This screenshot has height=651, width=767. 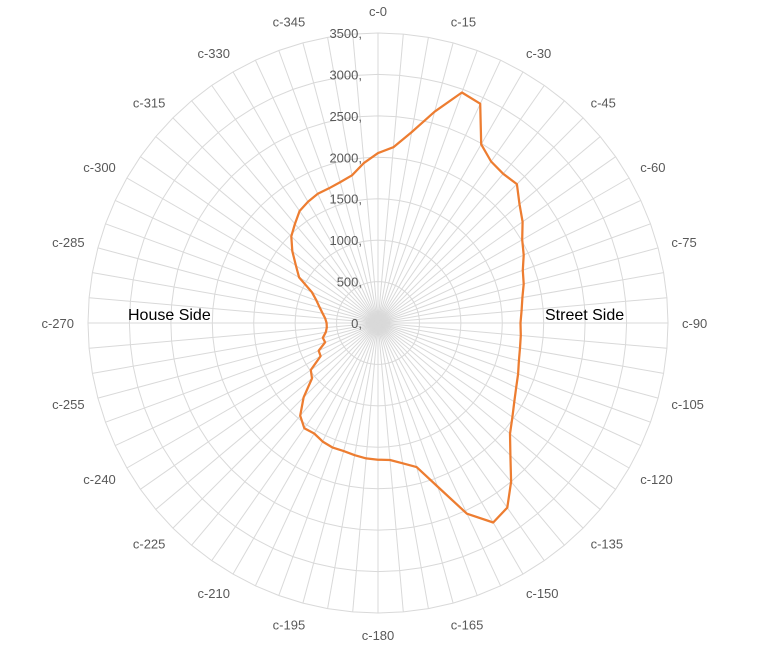 I want to click on category-label: c-210, so click(x=213, y=593).